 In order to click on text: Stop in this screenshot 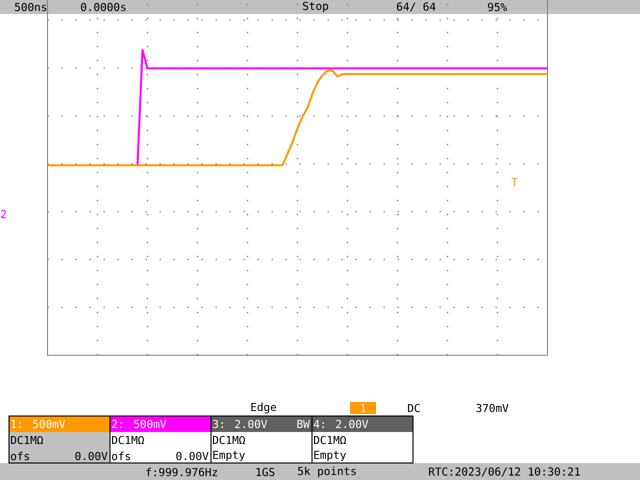, I will do `click(315, 7)`.